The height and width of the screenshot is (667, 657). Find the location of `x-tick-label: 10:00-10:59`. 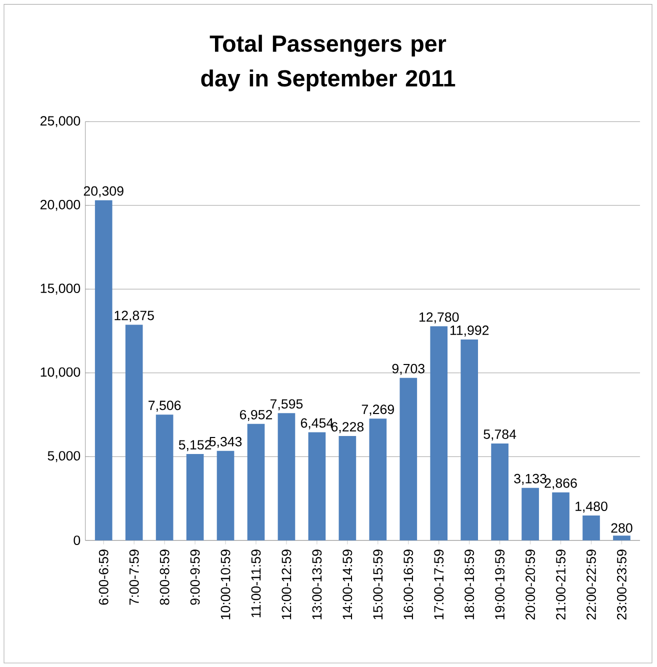

x-tick-label: 10:00-10:59 is located at coordinates (225, 585).